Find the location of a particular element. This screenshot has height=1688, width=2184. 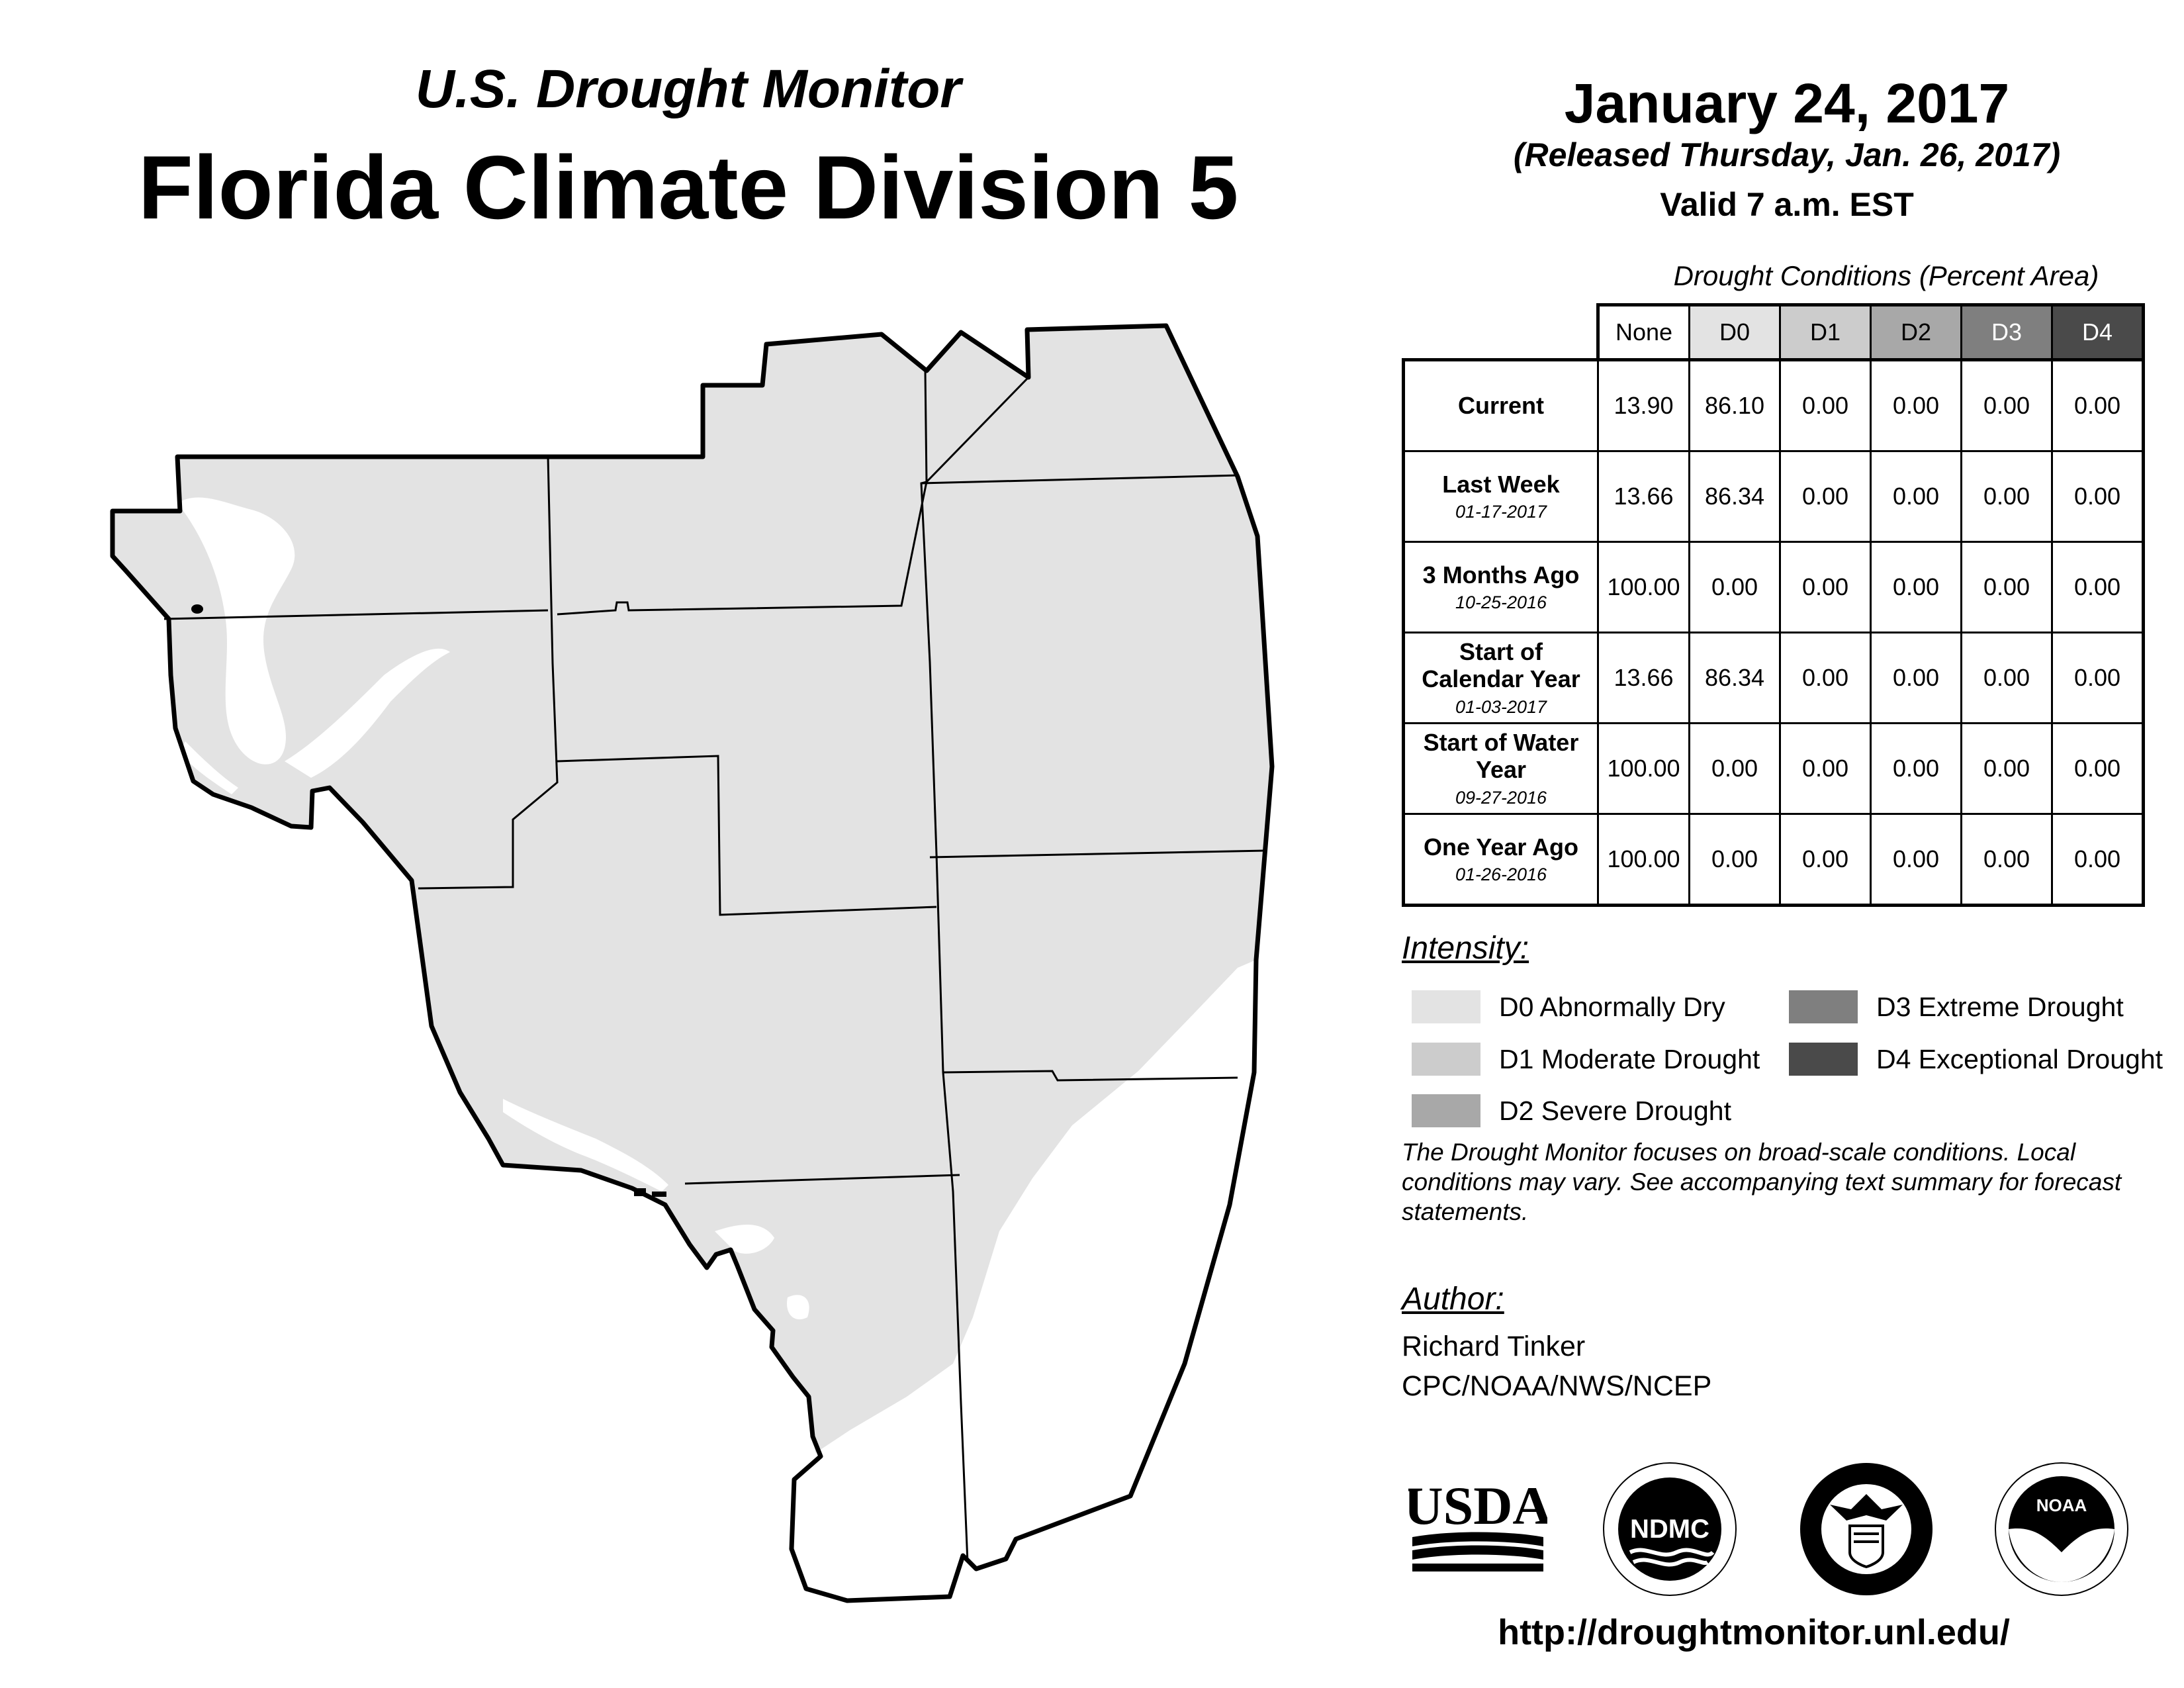

col-header-label: None is located at coordinates (1644, 332).